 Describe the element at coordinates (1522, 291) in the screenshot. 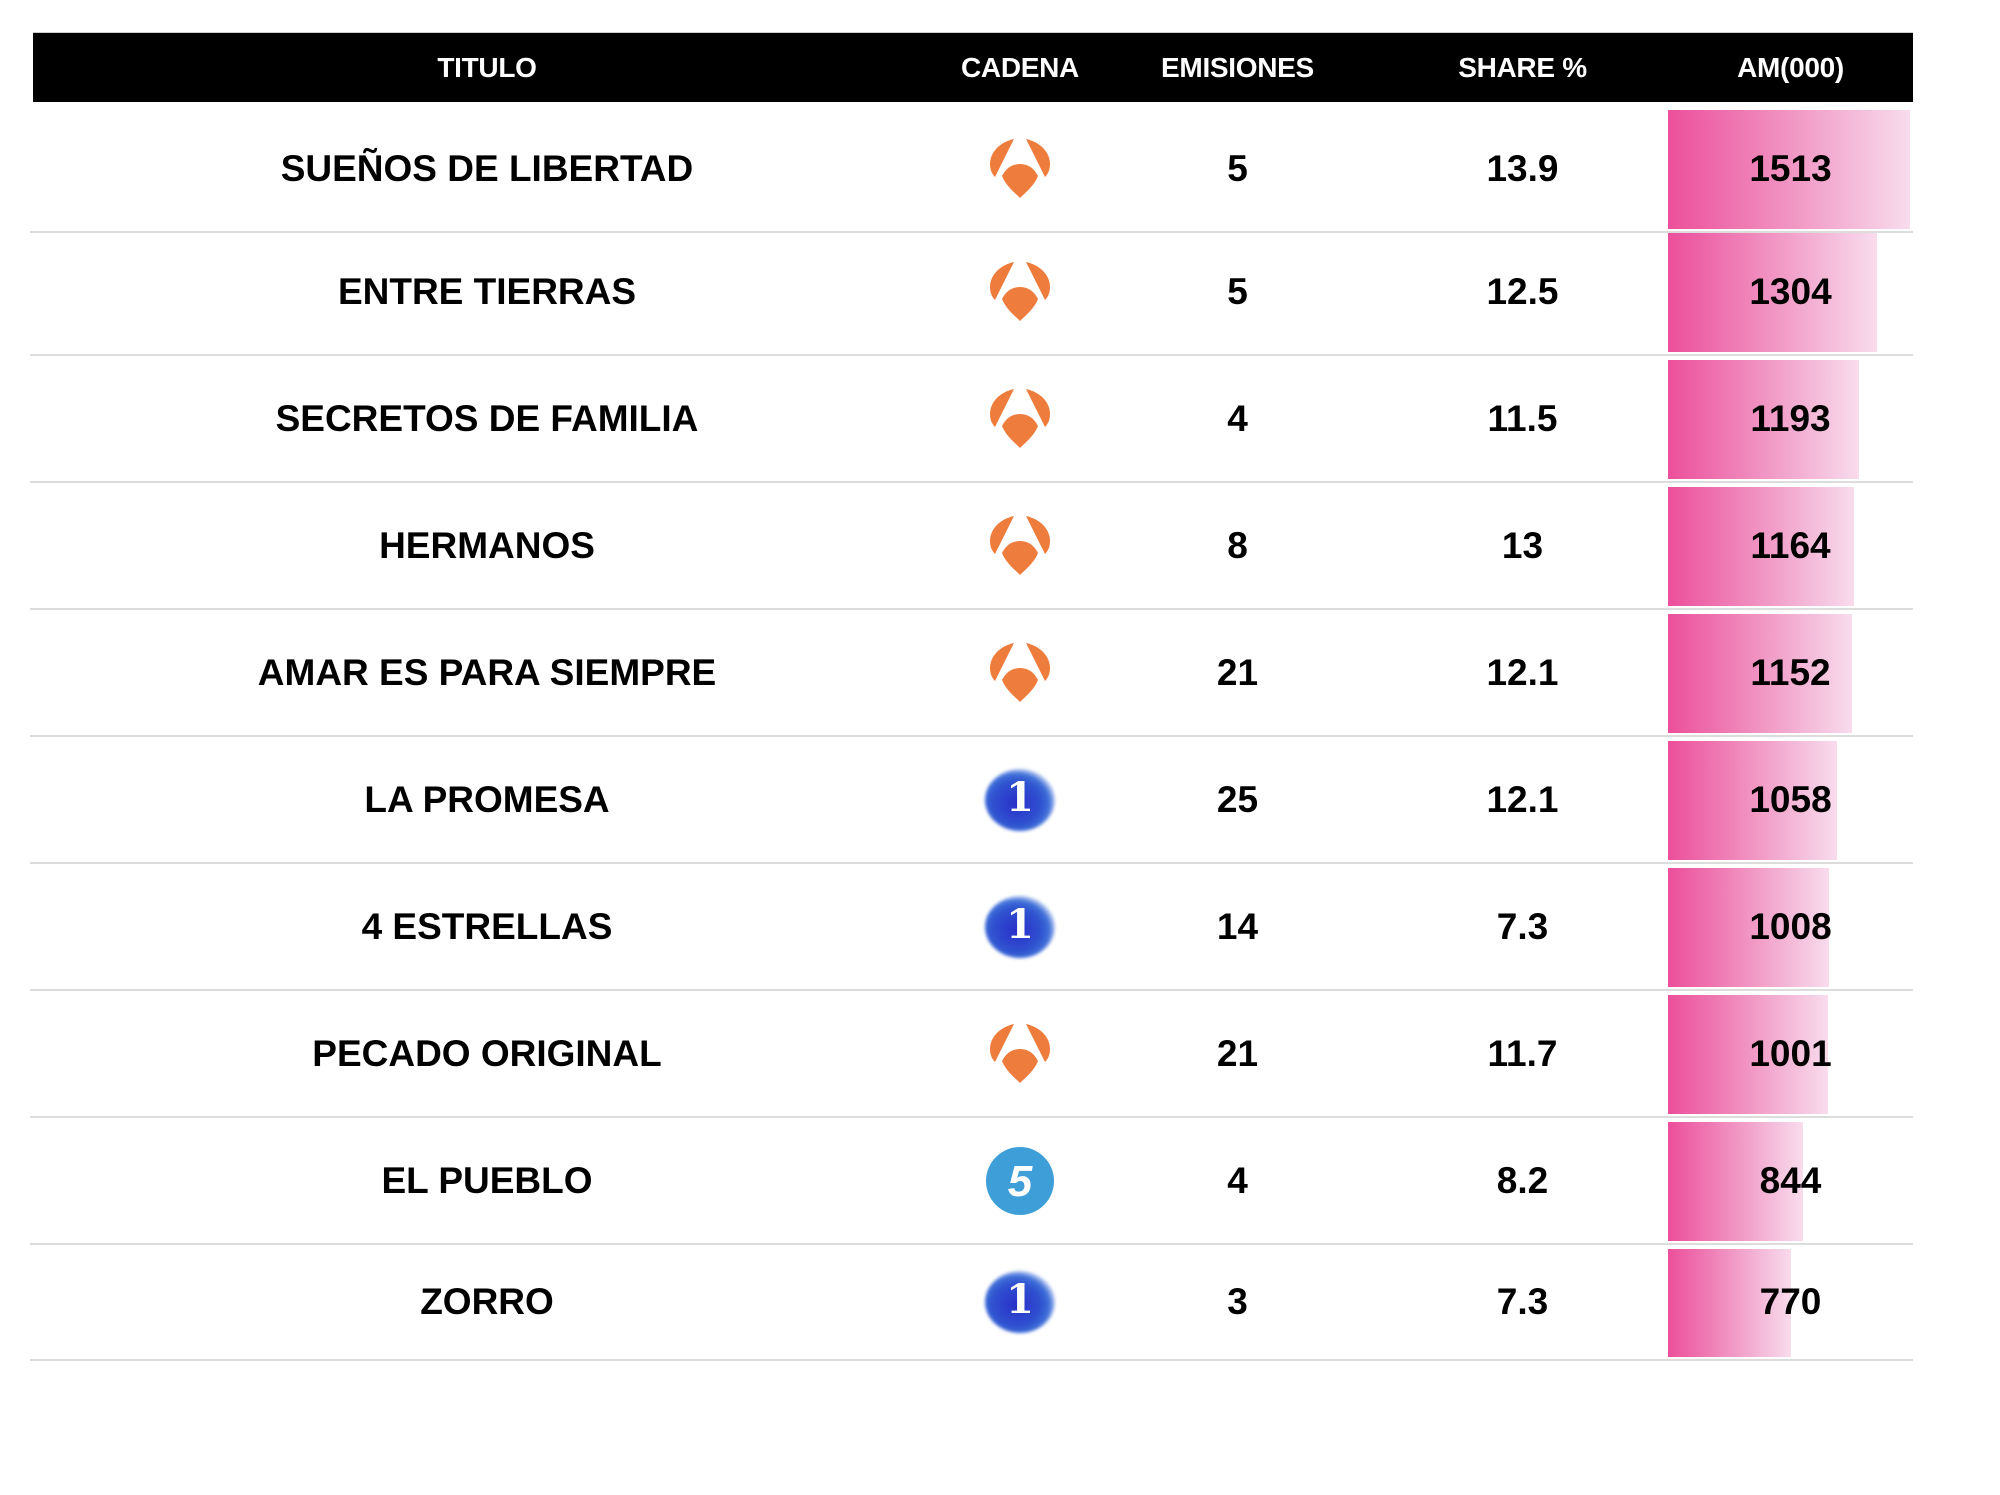

I see `share-cell: 12.5` at that location.